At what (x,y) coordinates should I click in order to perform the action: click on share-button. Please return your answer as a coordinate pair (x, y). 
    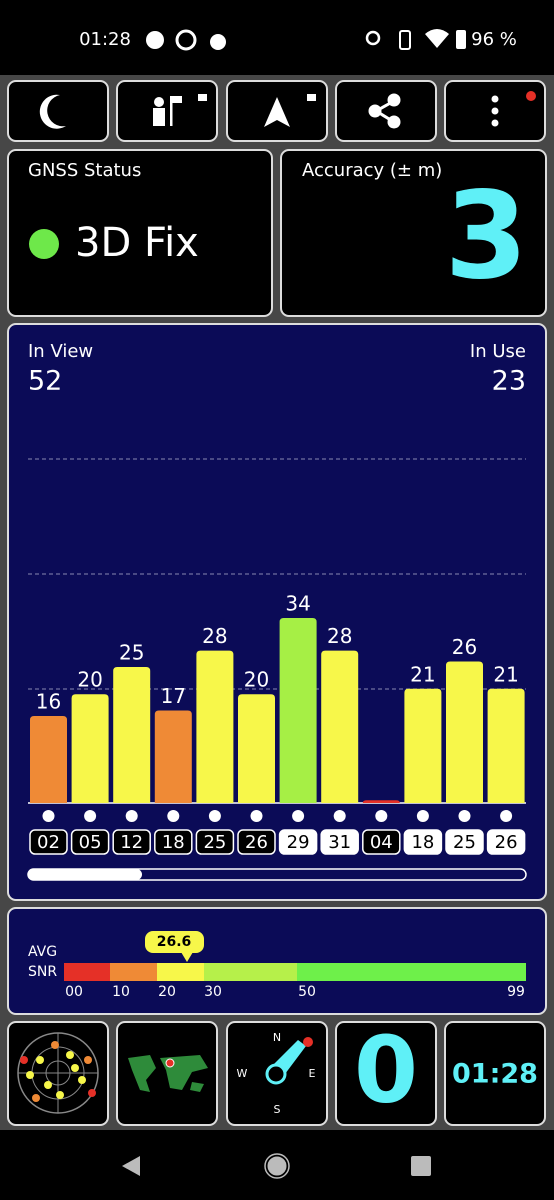
    Looking at the image, I should click on (386, 111).